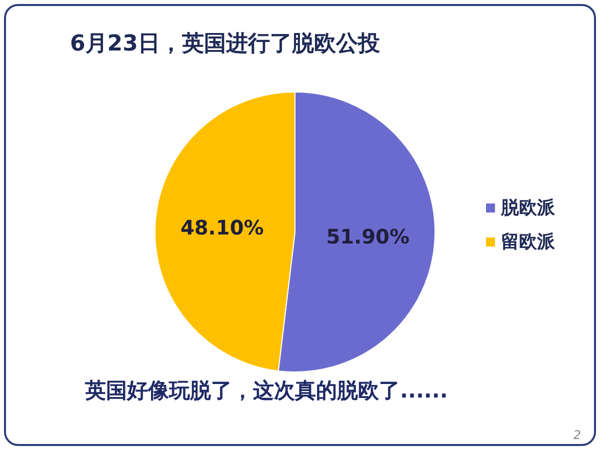 The image size is (600, 450). I want to click on data-label: 48.10%, so click(222, 228).